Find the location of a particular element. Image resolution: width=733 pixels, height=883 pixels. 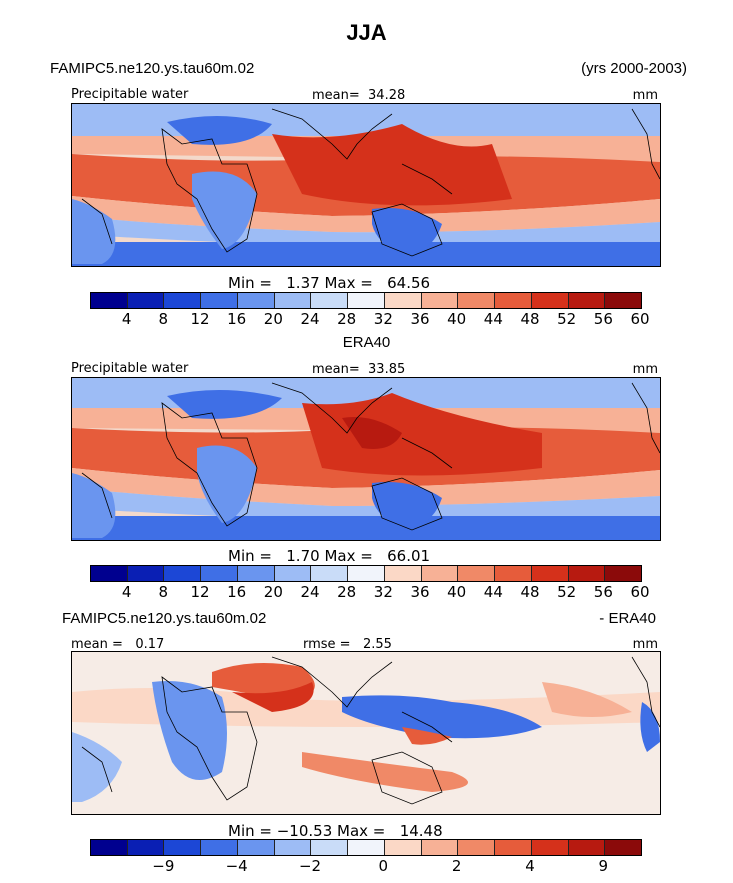

p1-africa-south is located at coordinates (224, 210).